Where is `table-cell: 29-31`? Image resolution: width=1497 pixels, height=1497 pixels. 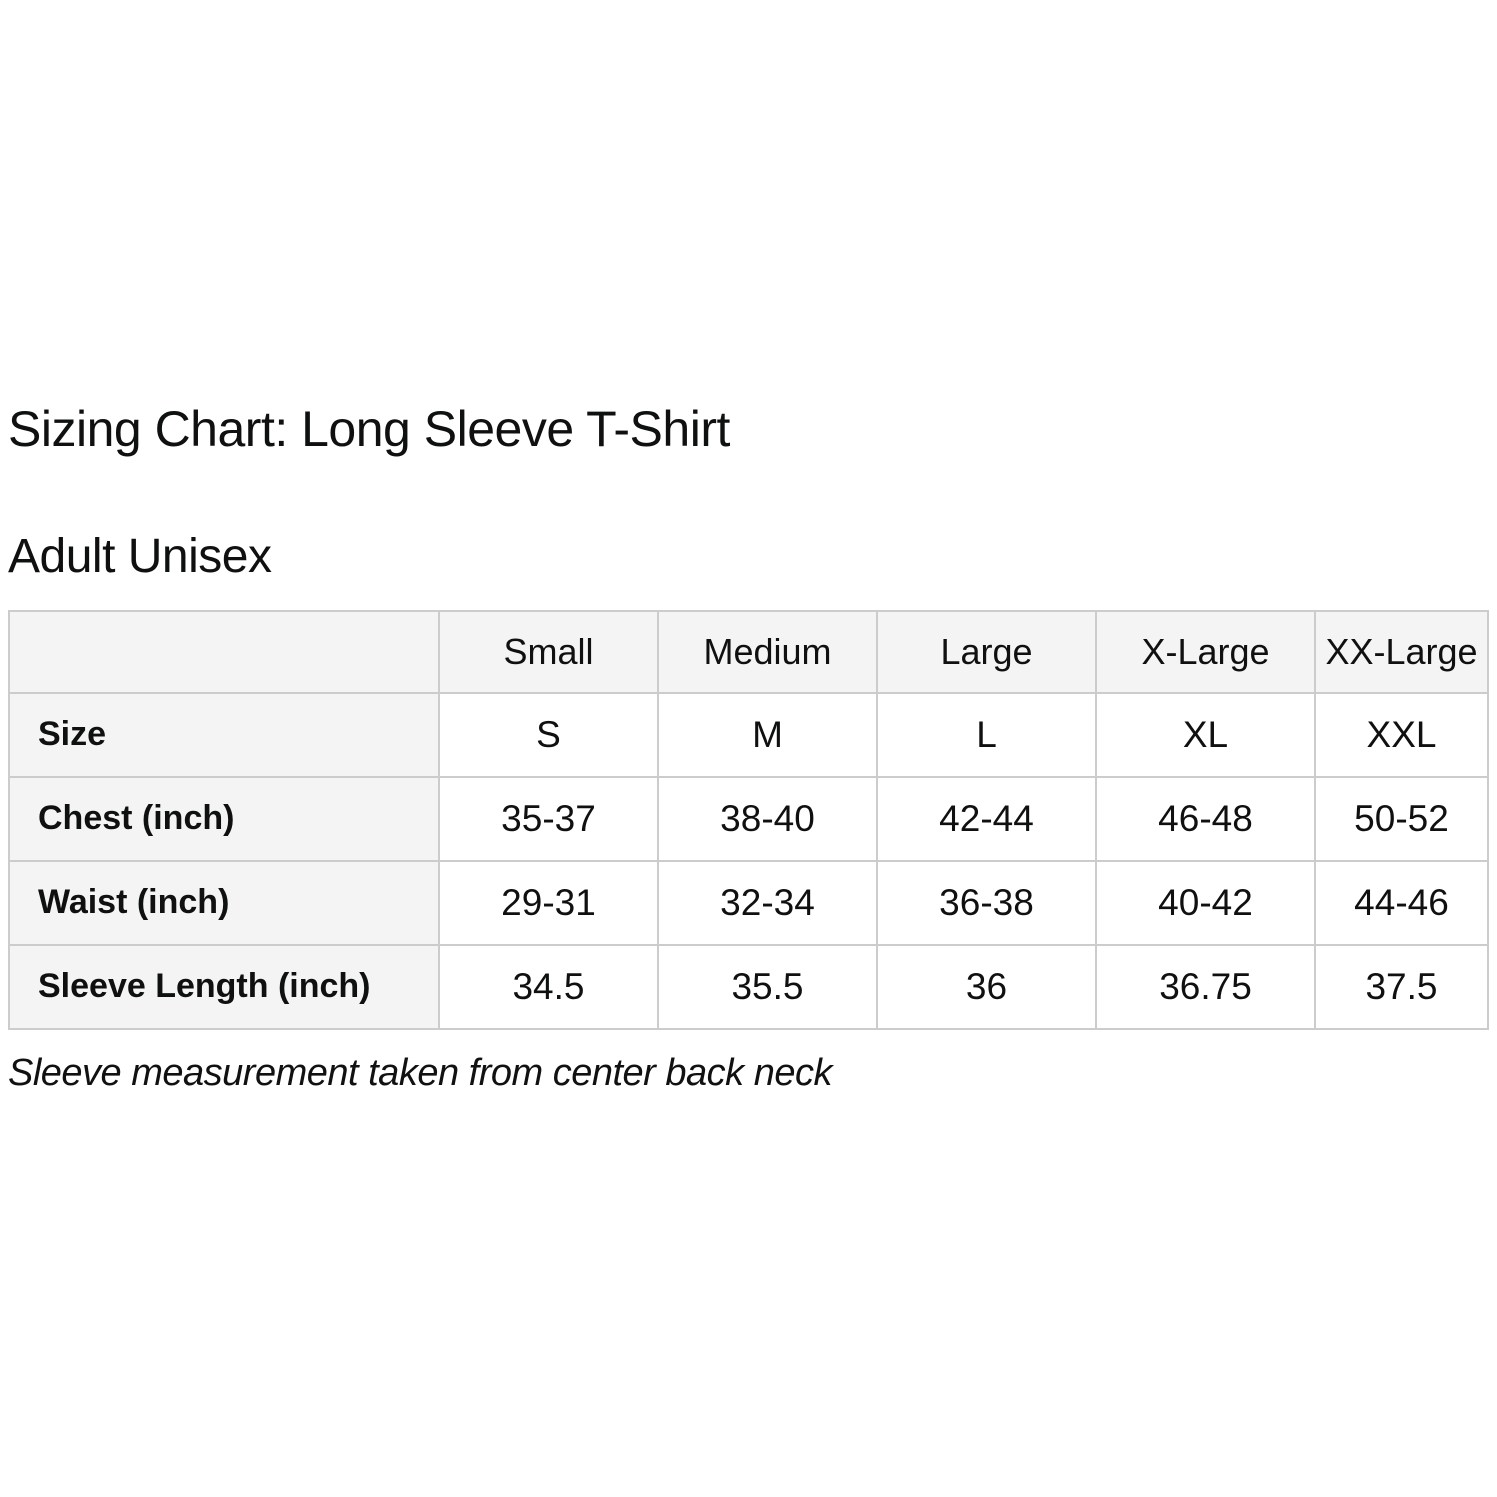 table-cell: 29-31 is located at coordinates (548, 902).